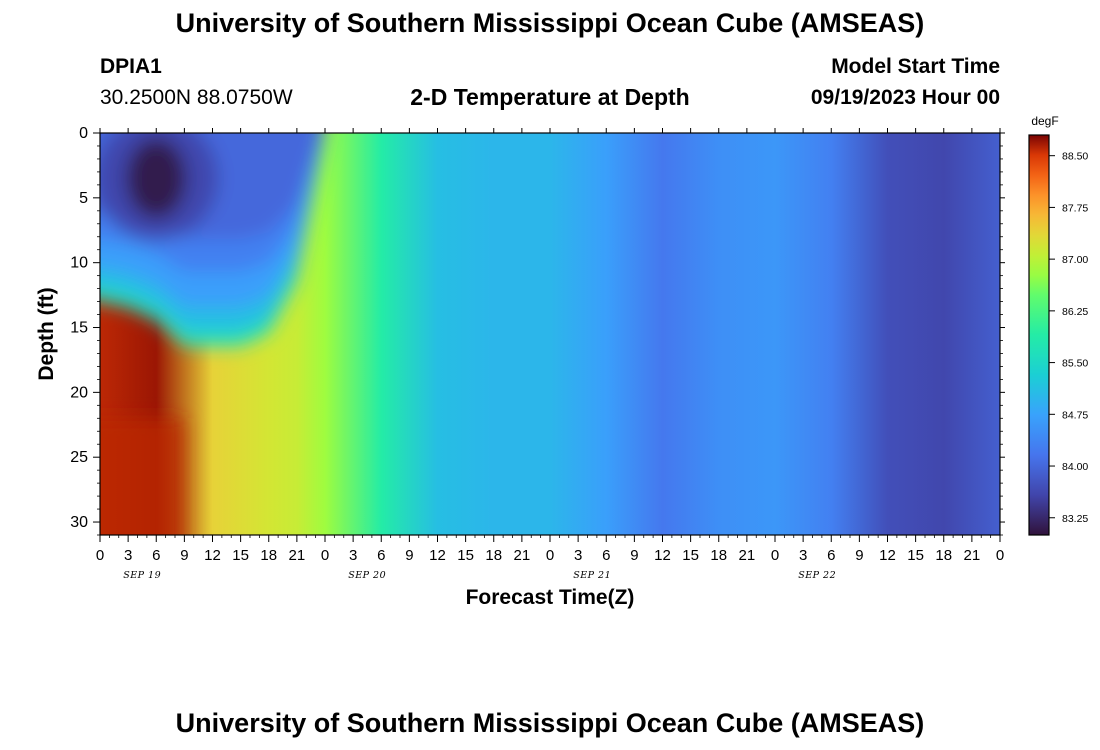 Image resolution: width=1100 pixels, height=750 pixels. Describe the element at coordinates (142, 476) in the screenshot. I see `warm-deep-patch` at that location.